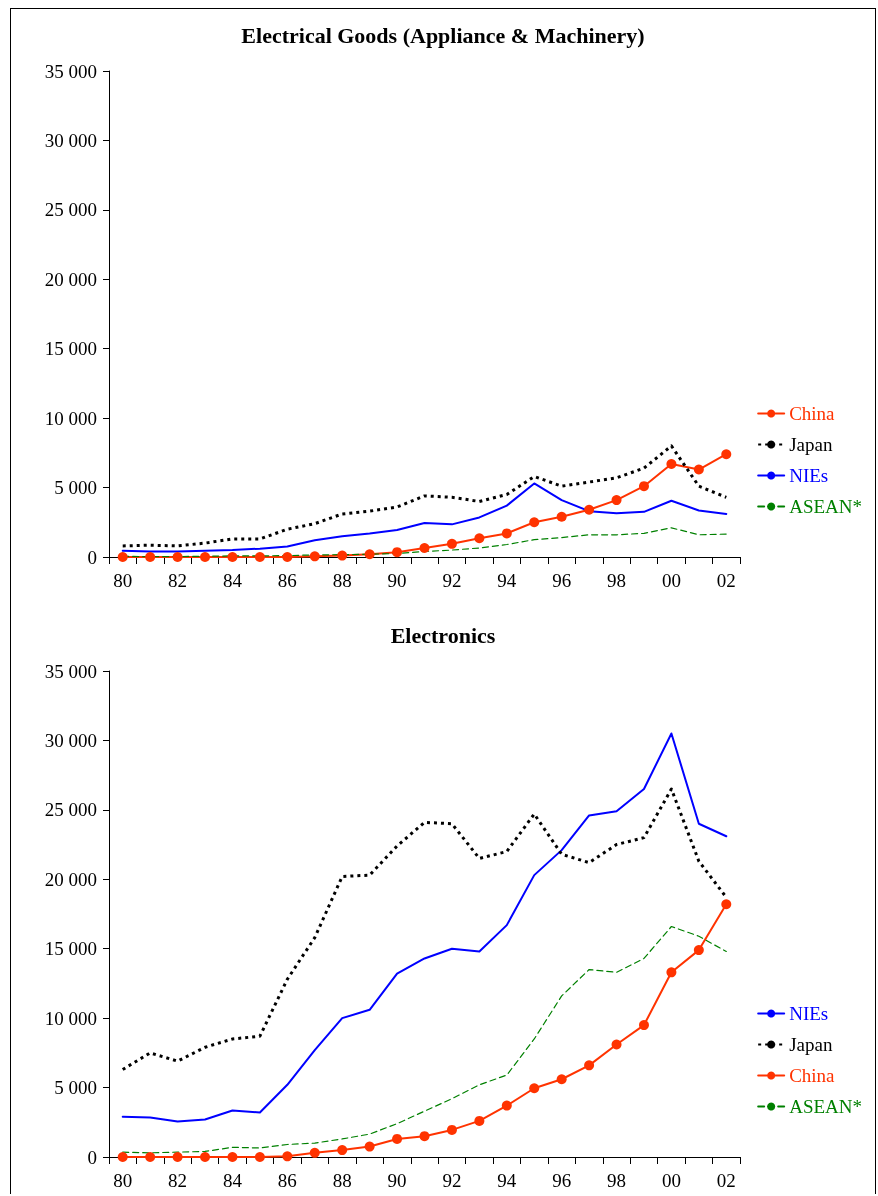 This screenshot has height=1196, width=878. I want to click on chart-title: Electronics, so click(443, 635).